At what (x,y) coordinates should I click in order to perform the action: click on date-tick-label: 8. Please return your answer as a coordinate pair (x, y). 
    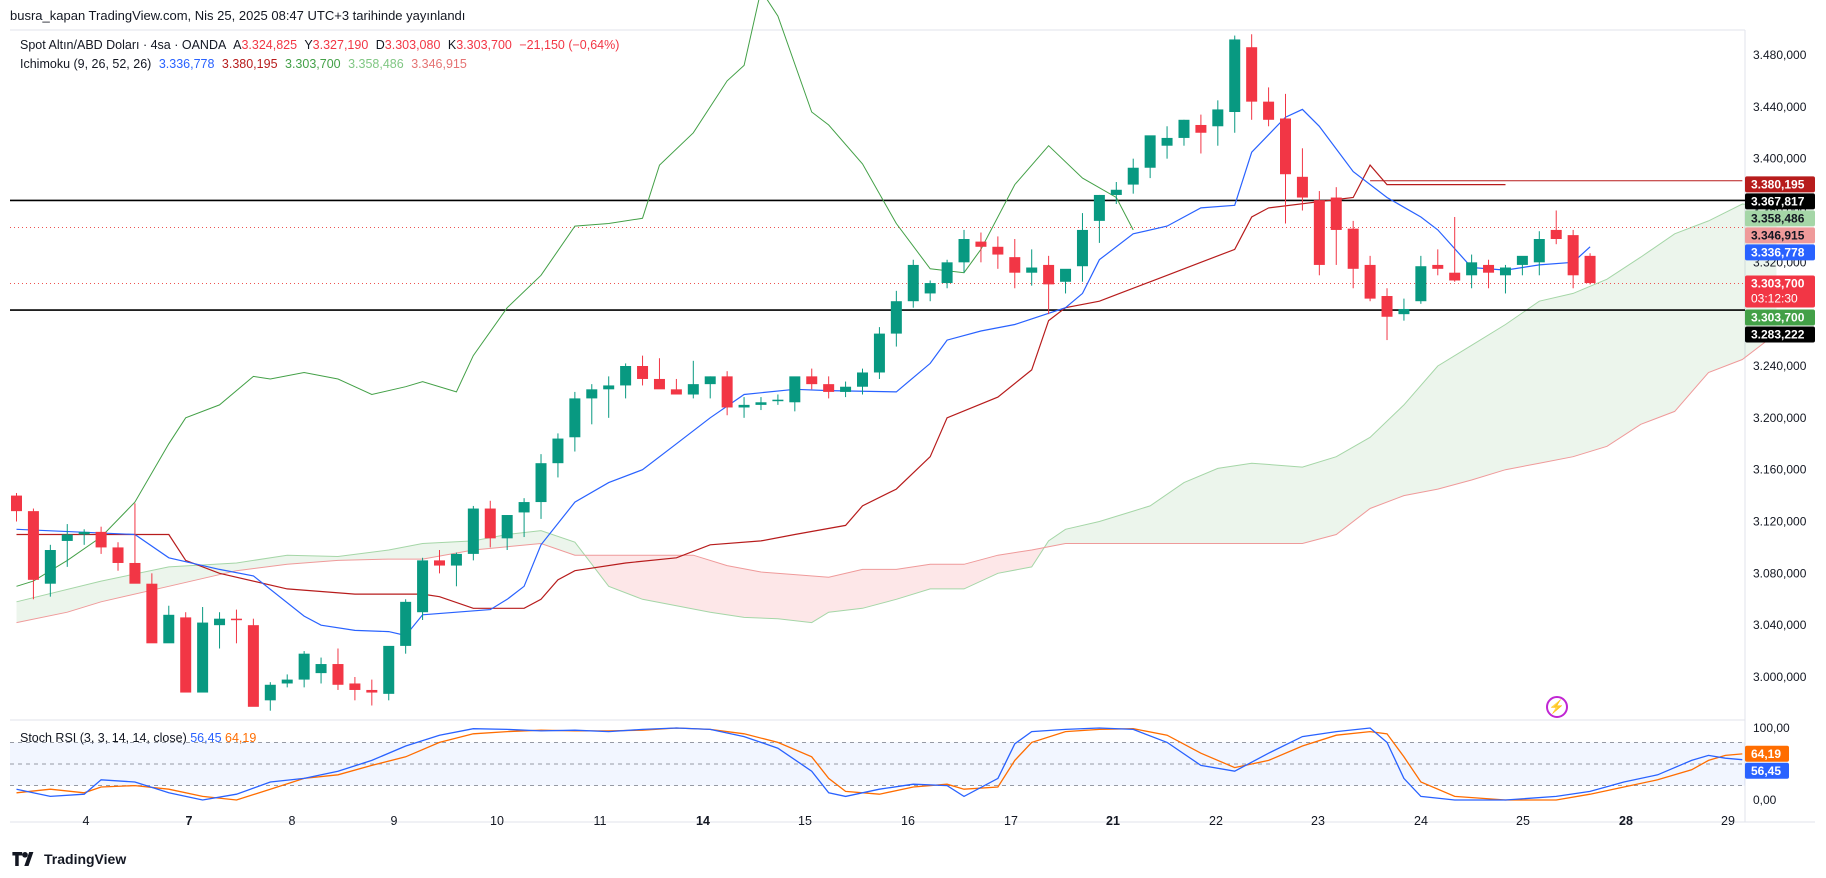
    Looking at the image, I should click on (292, 821).